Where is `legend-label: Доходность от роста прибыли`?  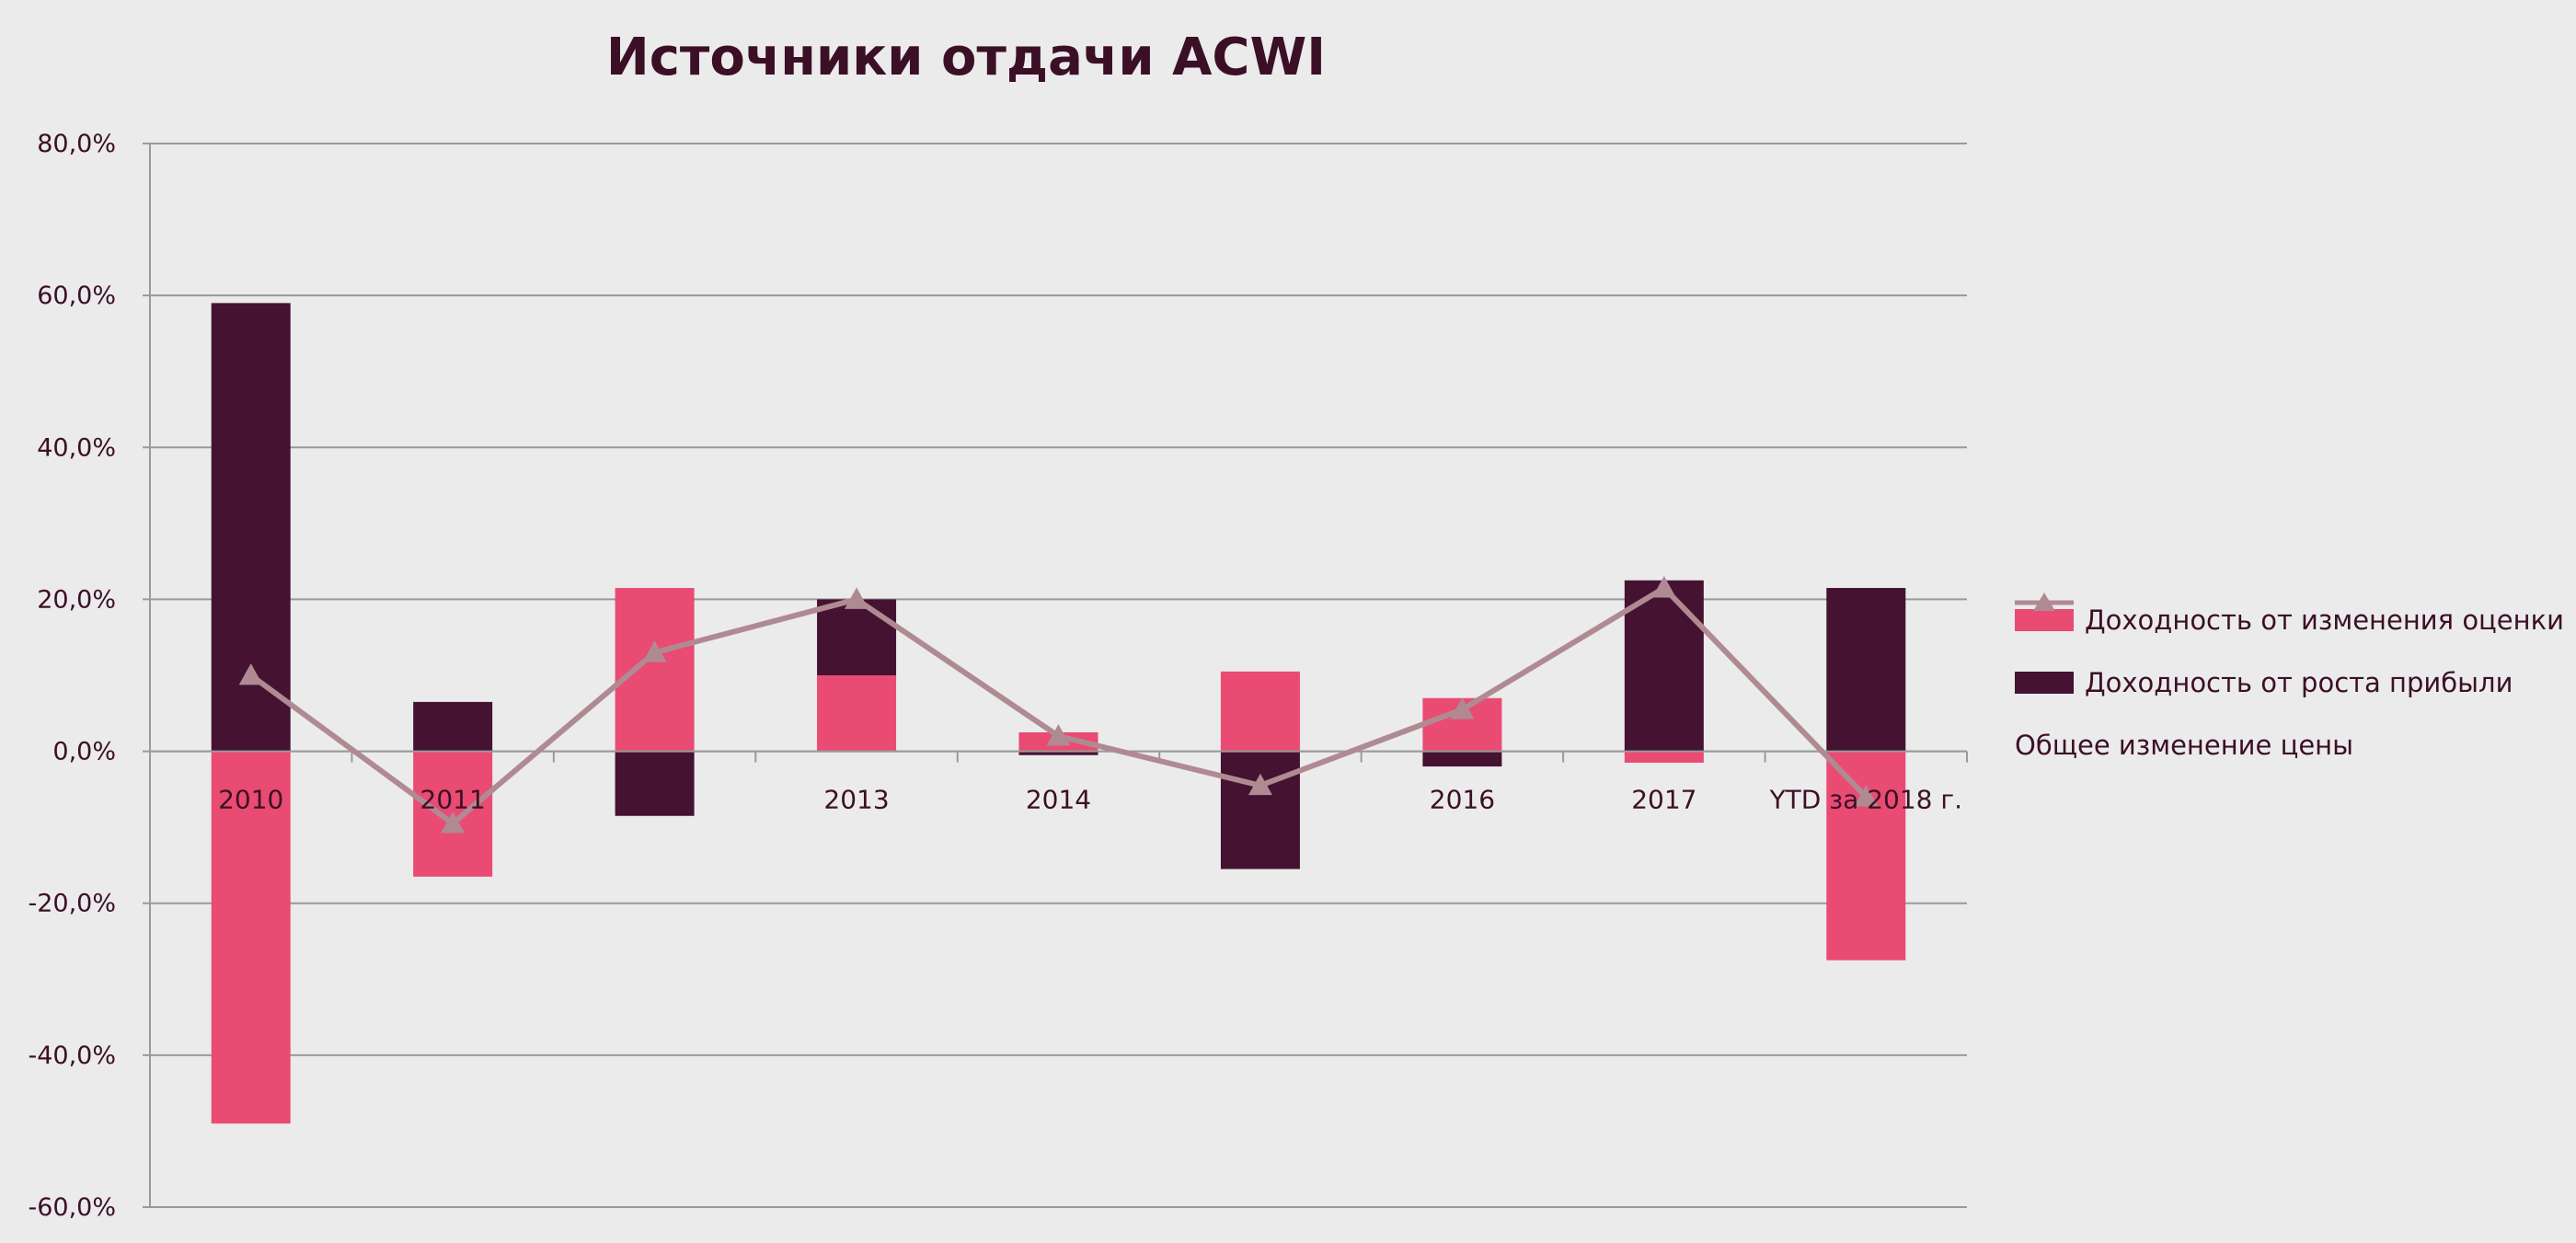 legend-label: Доходность от роста прибыли is located at coordinates (2299, 682).